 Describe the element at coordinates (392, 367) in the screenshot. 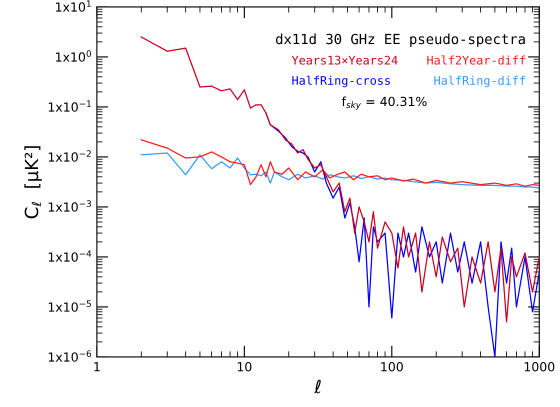

I see `x-tick-label: 100` at that location.